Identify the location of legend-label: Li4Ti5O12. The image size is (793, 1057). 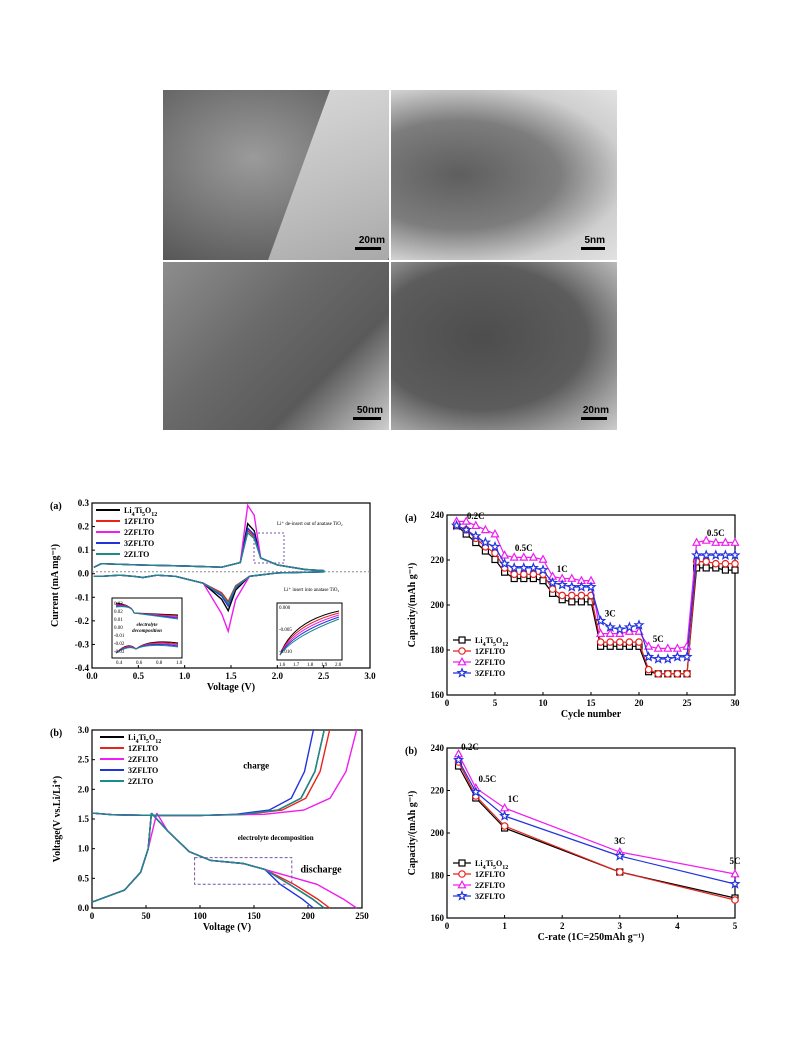
(140, 512).